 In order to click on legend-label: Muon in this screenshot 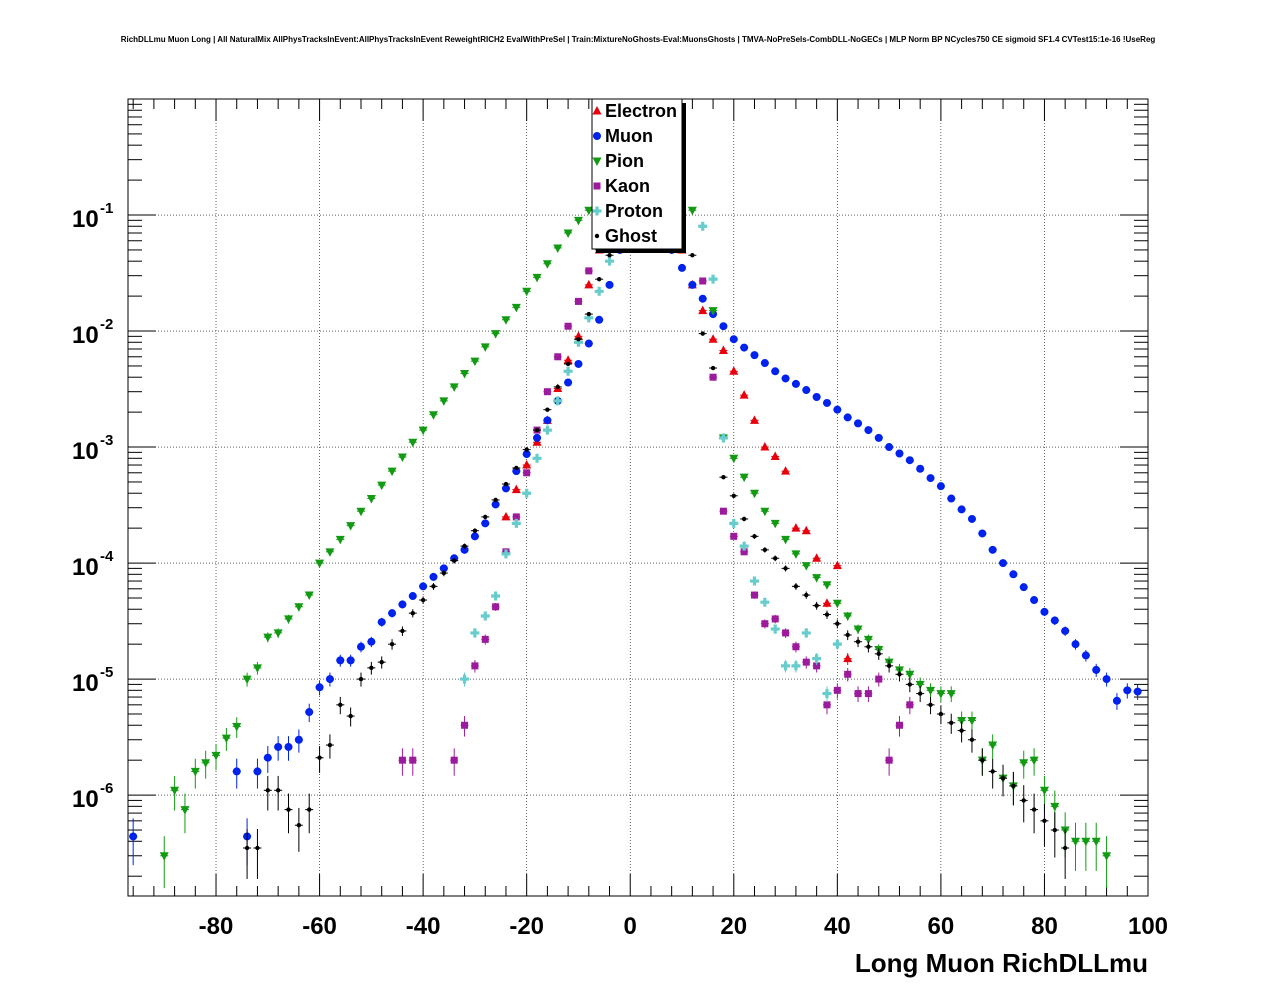, I will do `click(629, 136)`.